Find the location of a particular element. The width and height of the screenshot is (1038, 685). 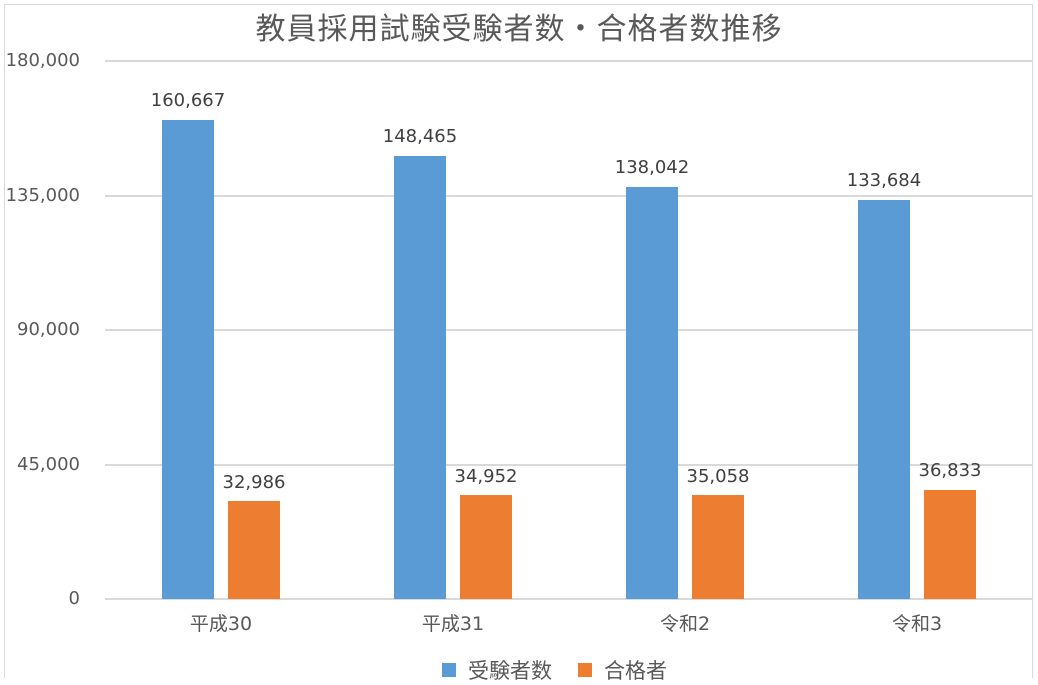

bar-passed-r3 is located at coordinates (950, 544).